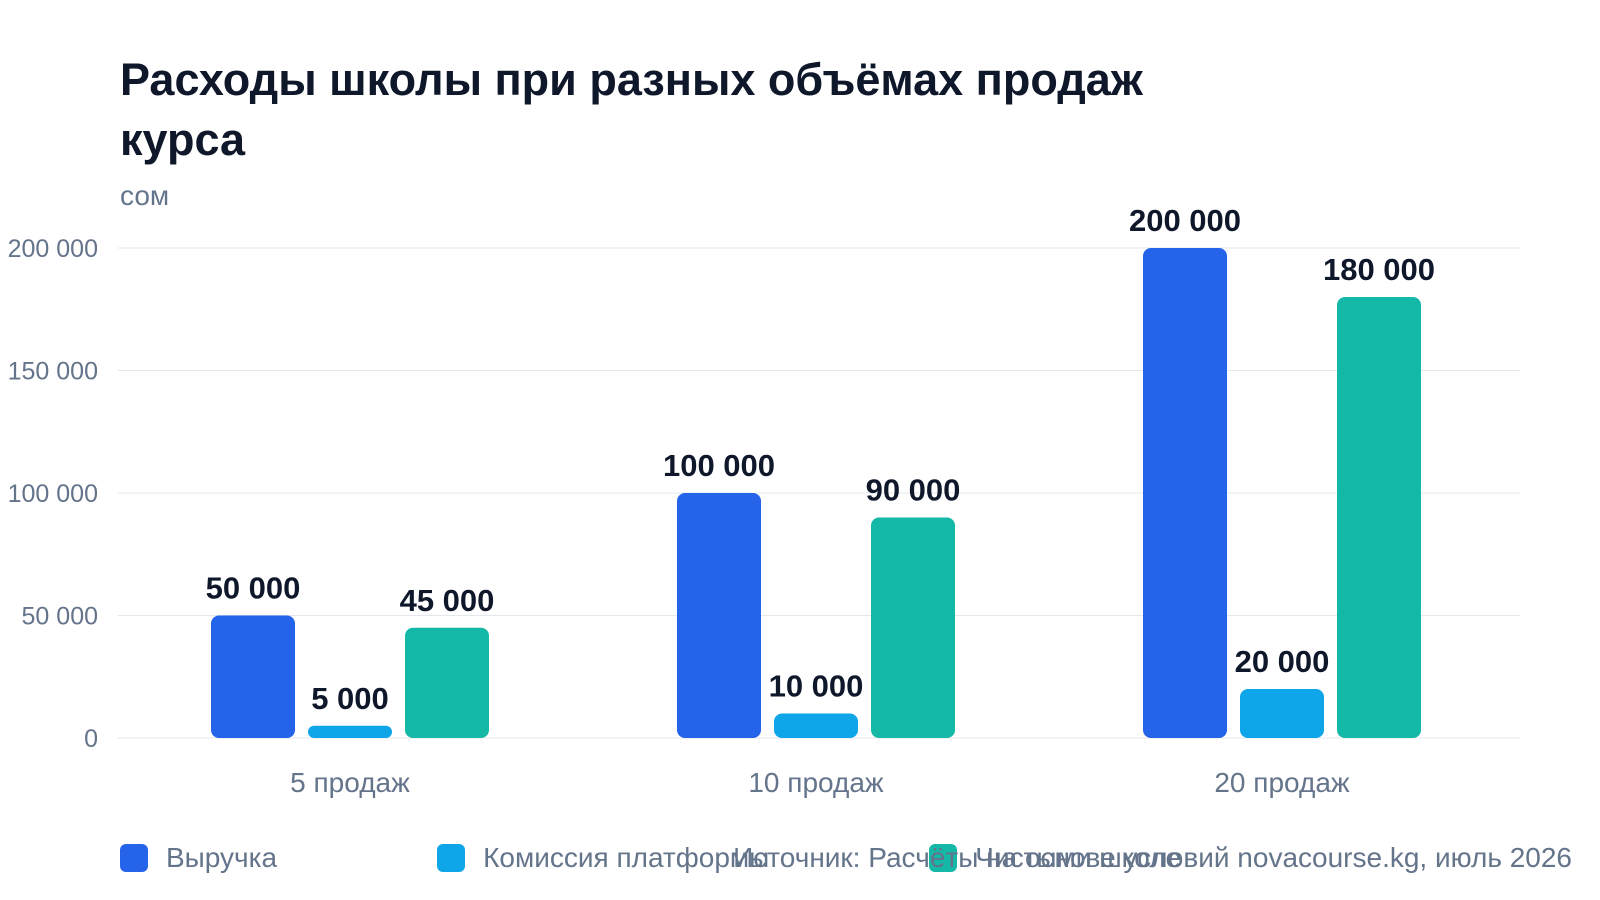 The width and height of the screenshot is (1600, 900). What do you see at coordinates (53, 494) in the screenshot?
I see `y-tick-label: 100 000` at bounding box center [53, 494].